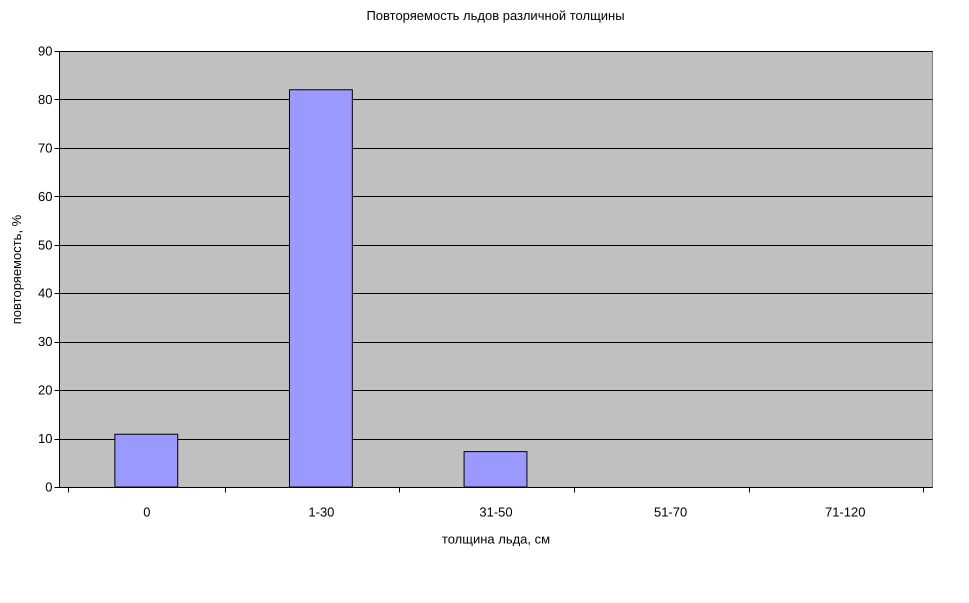  What do you see at coordinates (496, 512) in the screenshot?
I see `x-tick-label: 31-50` at bounding box center [496, 512].